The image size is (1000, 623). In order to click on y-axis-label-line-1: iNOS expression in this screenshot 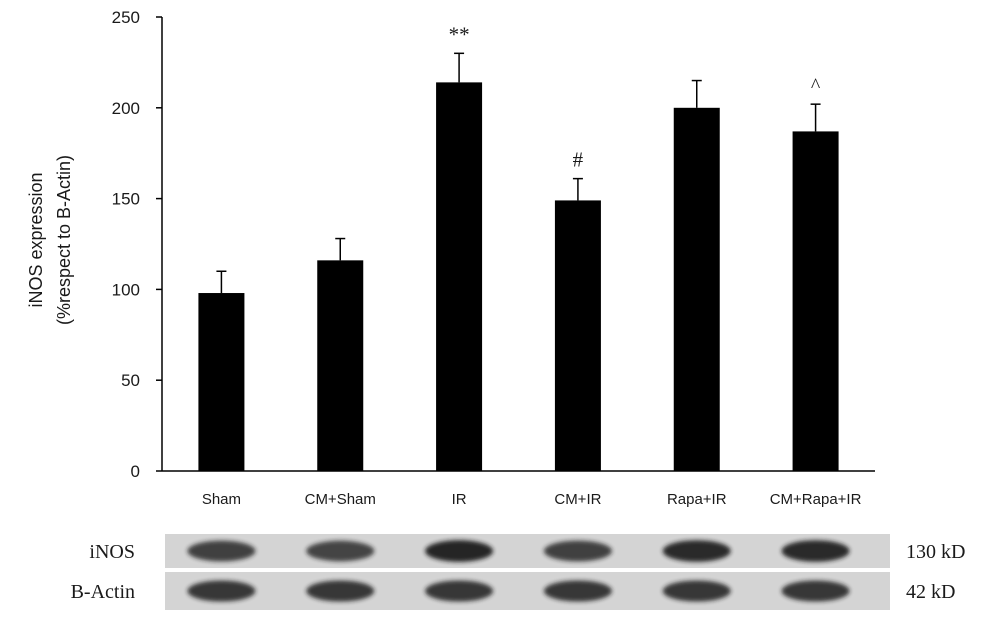, I will do `click(36, 239)`.